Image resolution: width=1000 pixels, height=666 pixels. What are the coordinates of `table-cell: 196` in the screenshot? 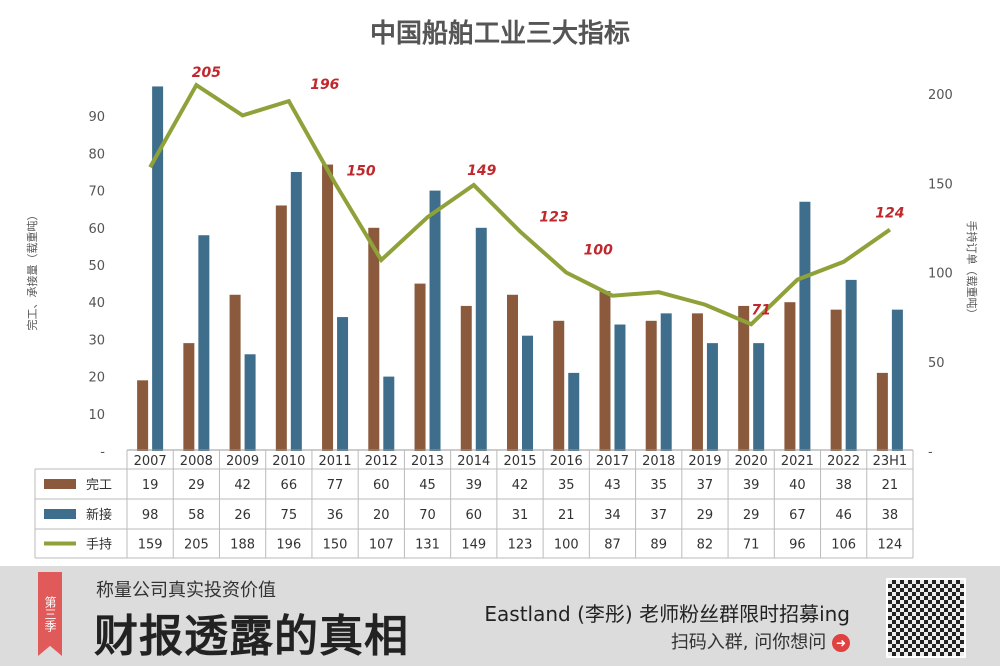 It's located at (288, 545).